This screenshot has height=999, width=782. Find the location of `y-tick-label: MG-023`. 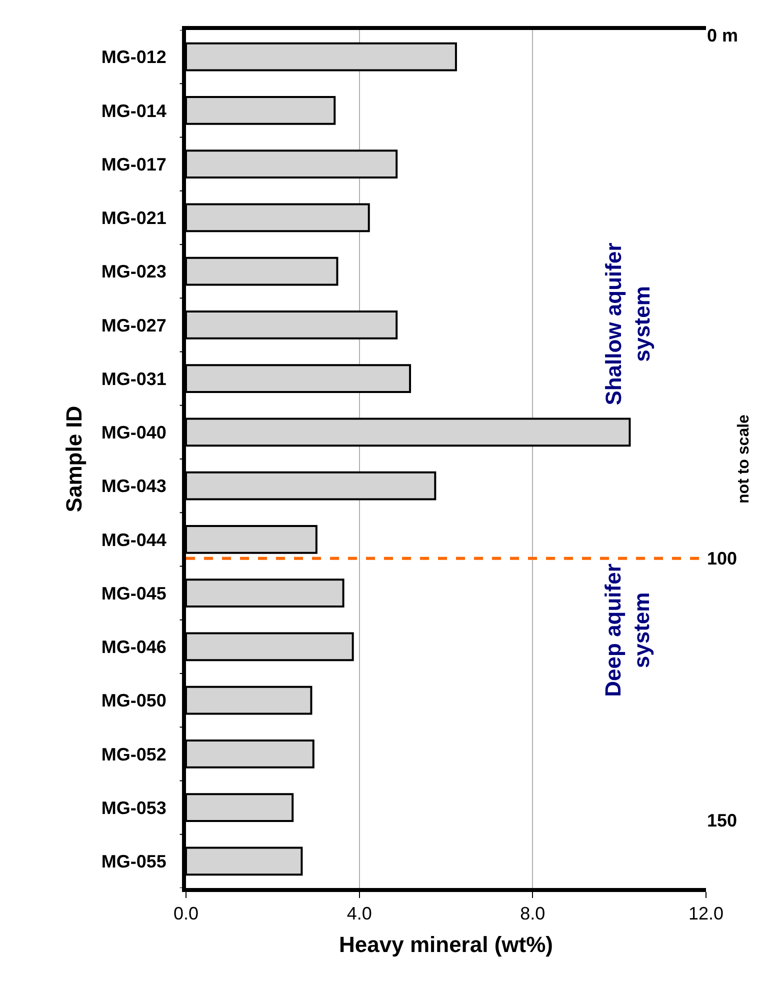

y-tick-label: MG-023 is located at coordinates (133, 272).